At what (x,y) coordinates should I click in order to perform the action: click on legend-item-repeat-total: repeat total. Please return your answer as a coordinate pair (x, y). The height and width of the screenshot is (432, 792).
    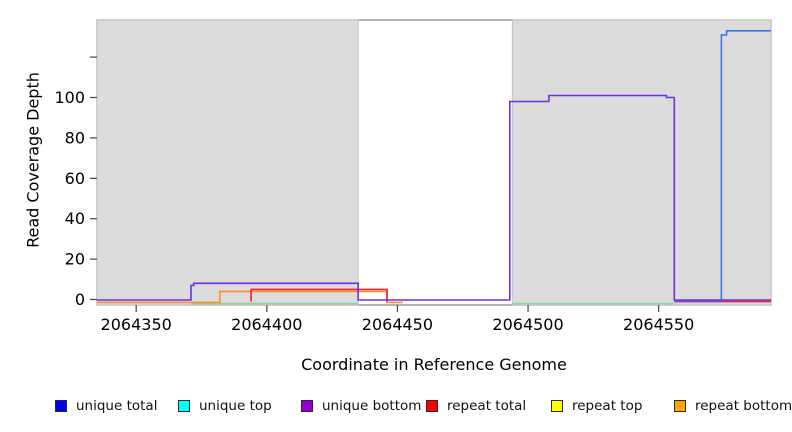
    Looking at the image, I should click on (476, 406).